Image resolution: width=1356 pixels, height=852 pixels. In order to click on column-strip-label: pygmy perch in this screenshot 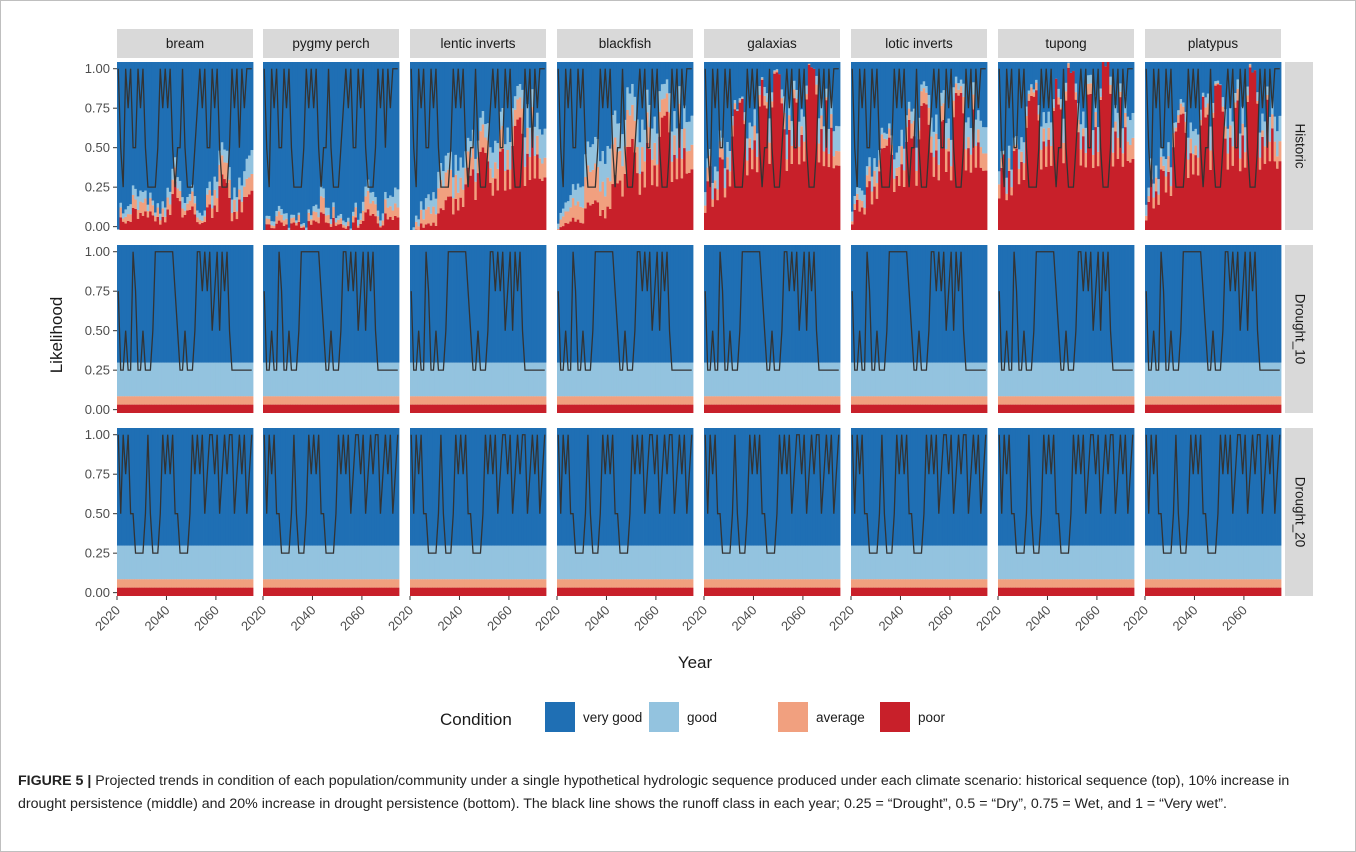, I will do `click(330, 43)`.